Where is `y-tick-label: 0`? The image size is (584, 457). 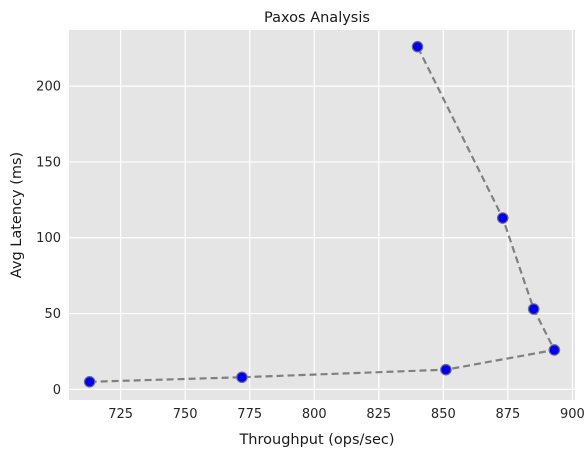 y-tick-label: 0 is located at coordinates (57, 390).